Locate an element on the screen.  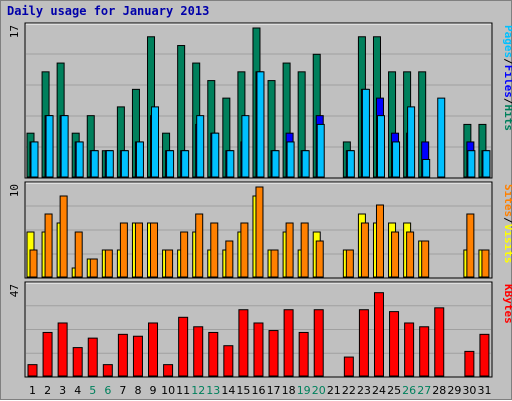
day-label: 20 is located at coordinates (319, 390).